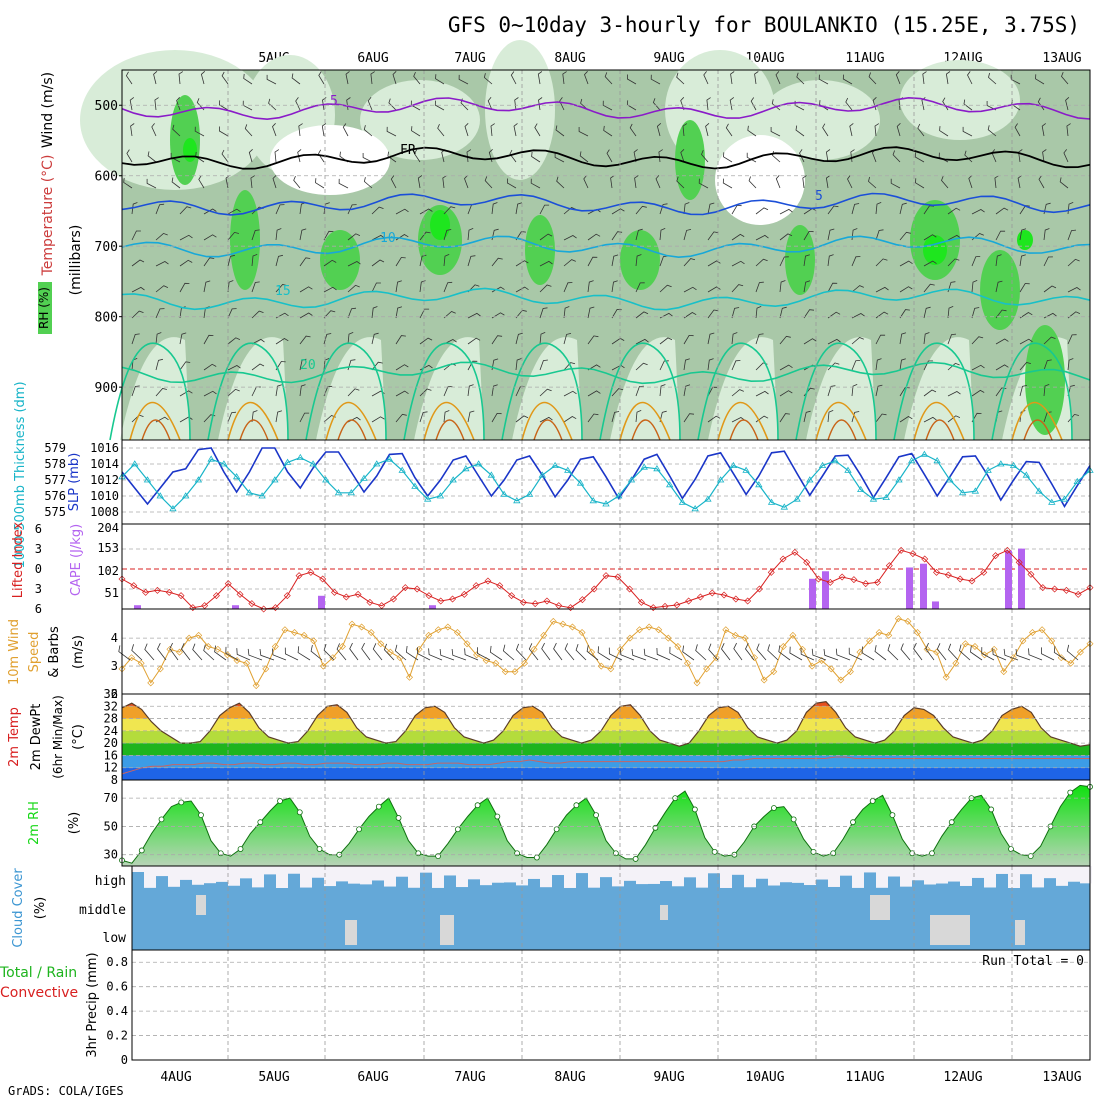  Describe the element at coordinates (54, 652) in the screenshot. I see `wind-axis-label-3: & Barbs` at that location.